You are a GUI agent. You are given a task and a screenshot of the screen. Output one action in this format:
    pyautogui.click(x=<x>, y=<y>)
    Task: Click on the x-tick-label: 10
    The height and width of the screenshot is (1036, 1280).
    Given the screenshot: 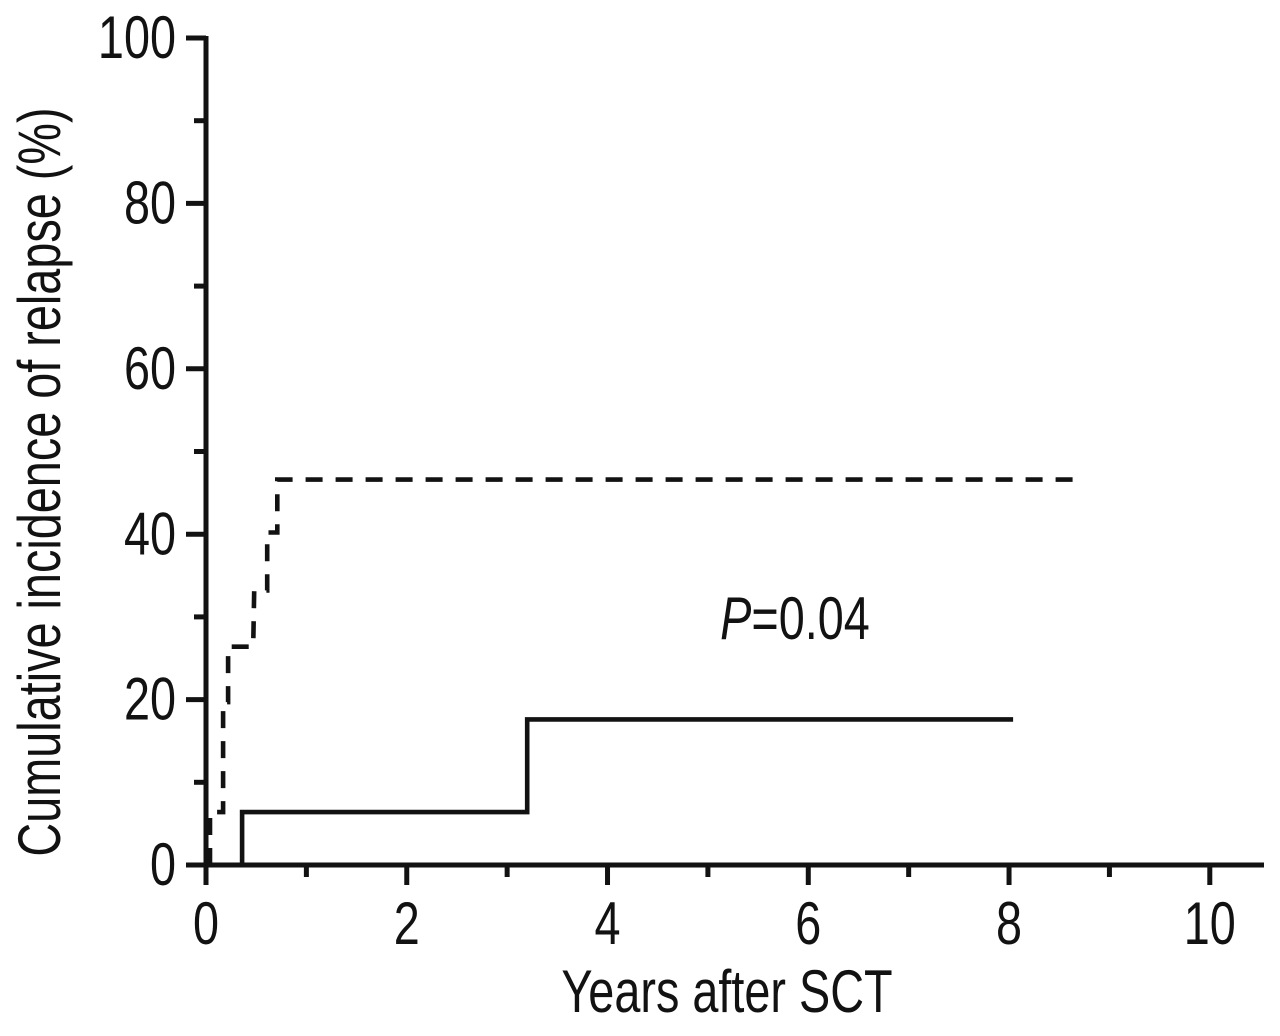 What is the action you would take?
    pyautogui.click(x=1210, y=923)
    